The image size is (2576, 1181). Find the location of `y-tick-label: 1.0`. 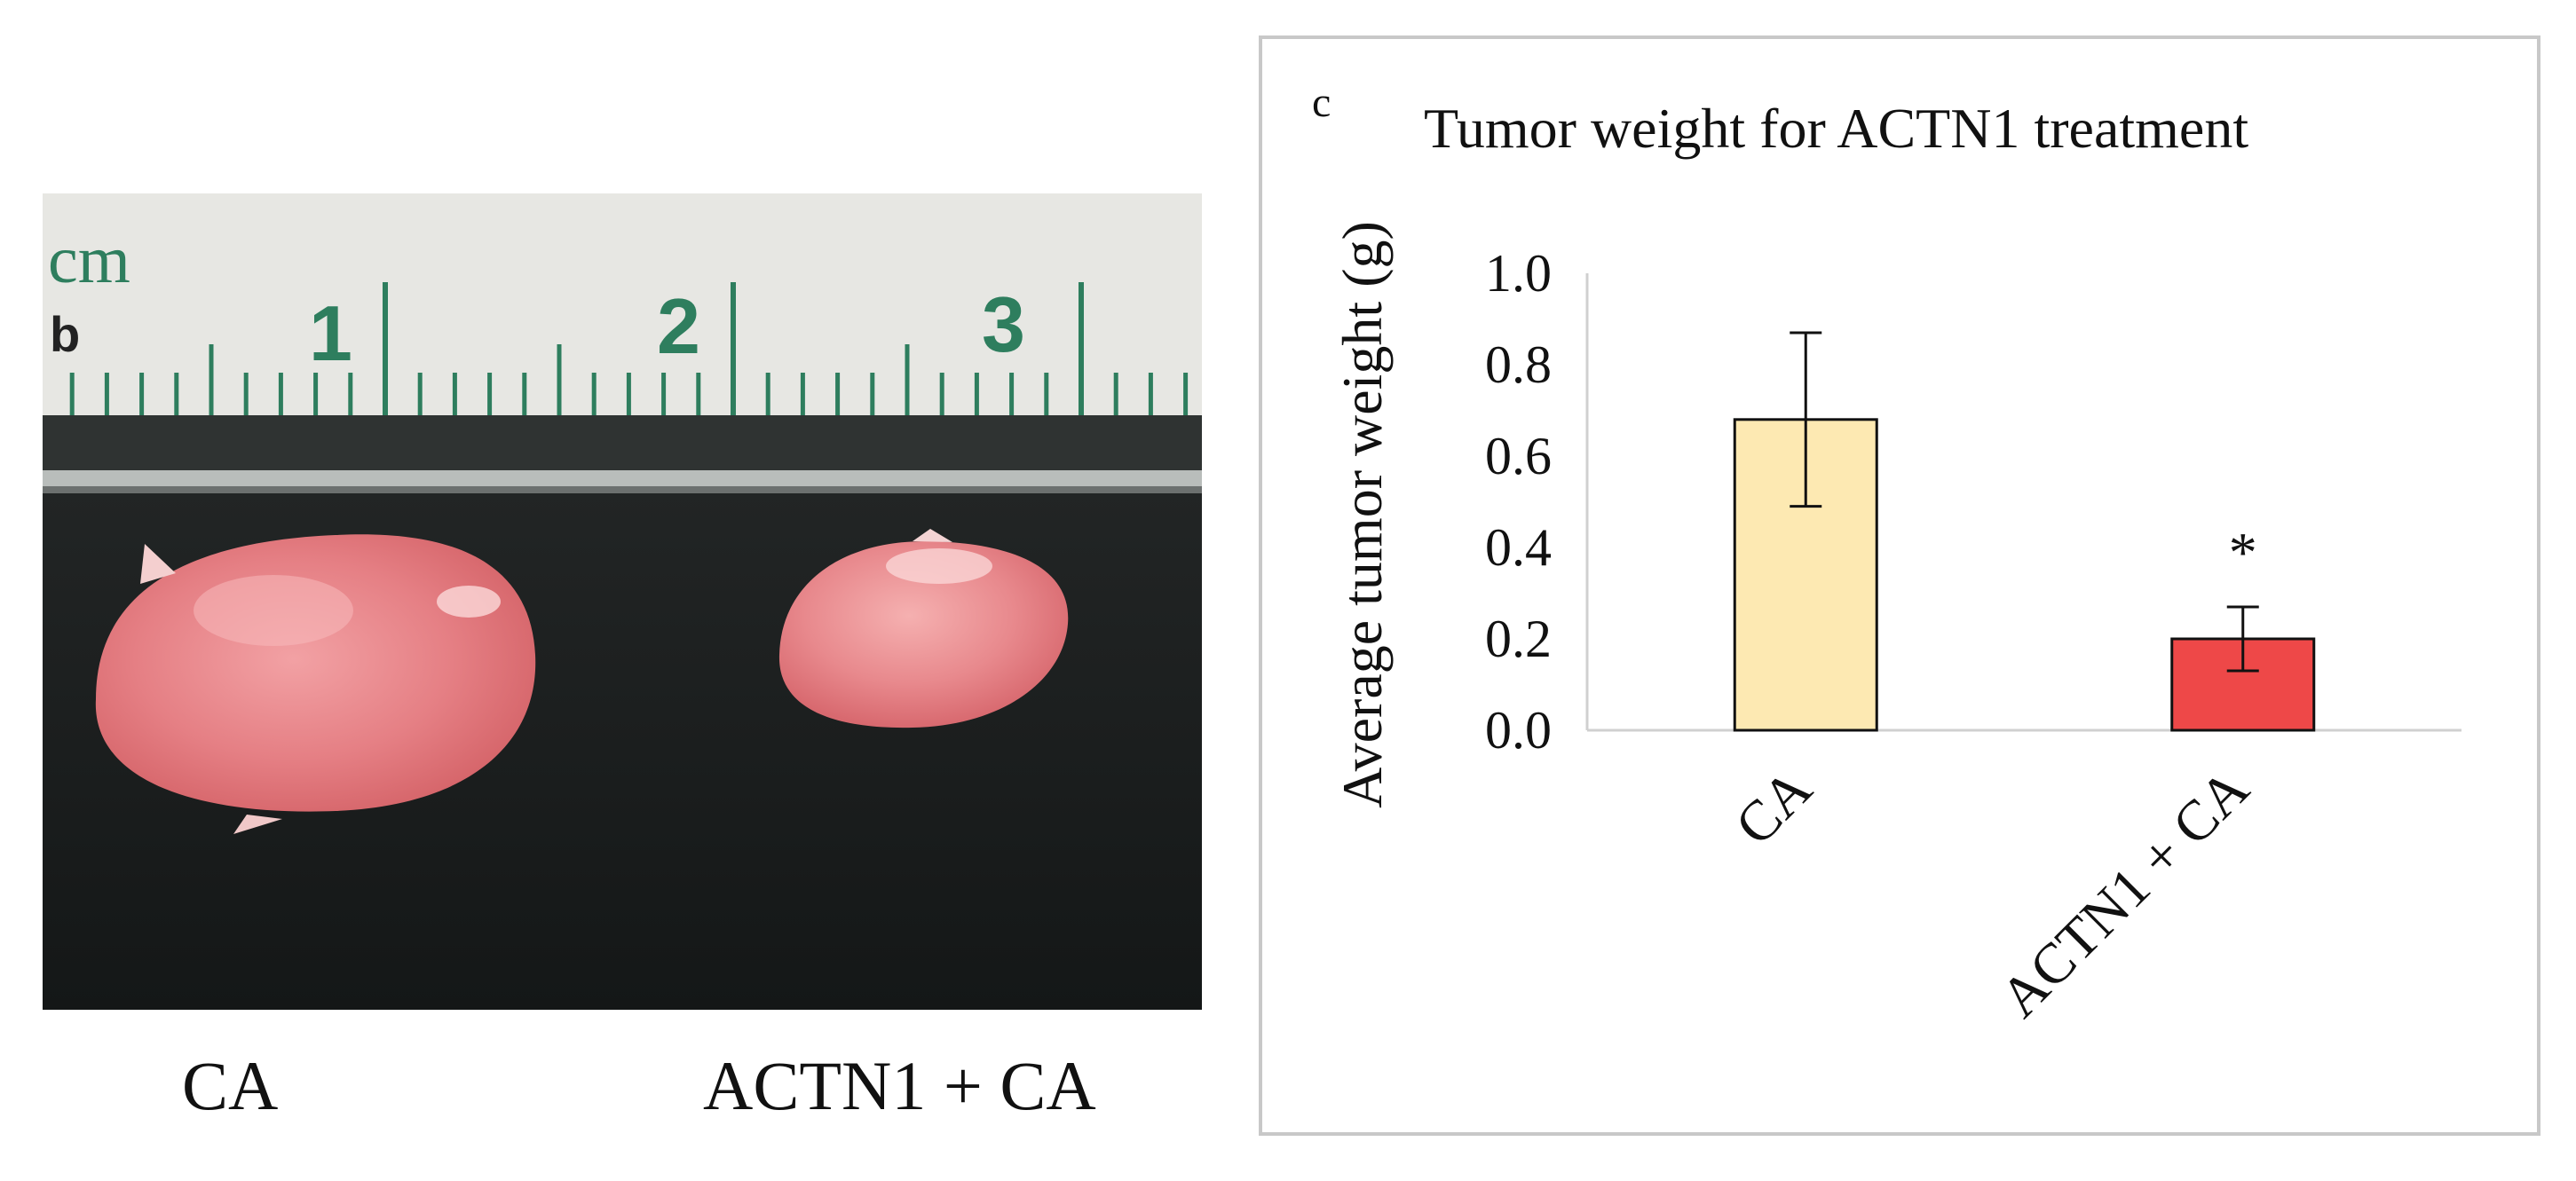

y-tick-label: 1.0 is located at coordinates (1518, 273).